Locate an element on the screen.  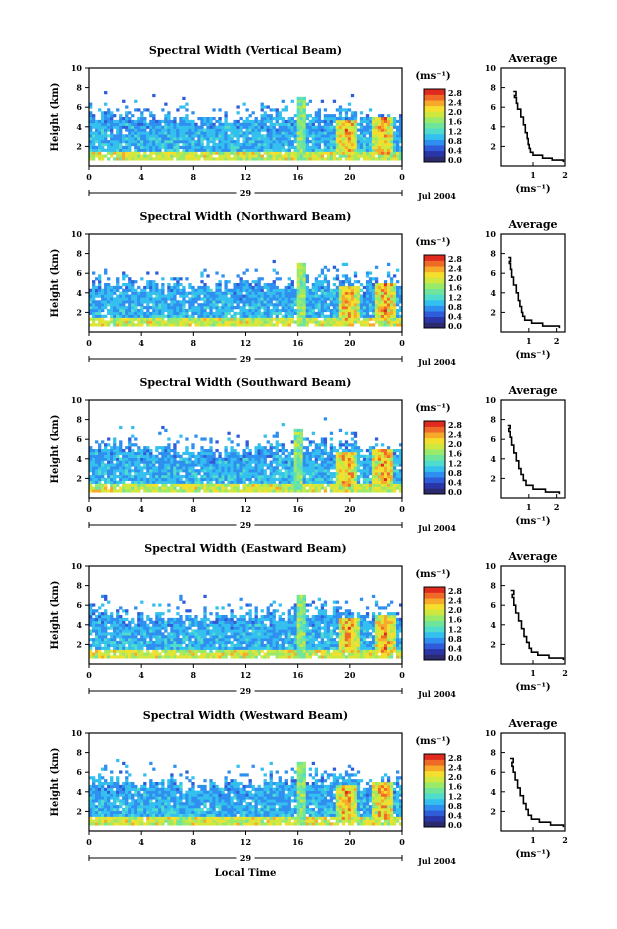
x-tick-label: 0 is located at coordinates (402, 343).